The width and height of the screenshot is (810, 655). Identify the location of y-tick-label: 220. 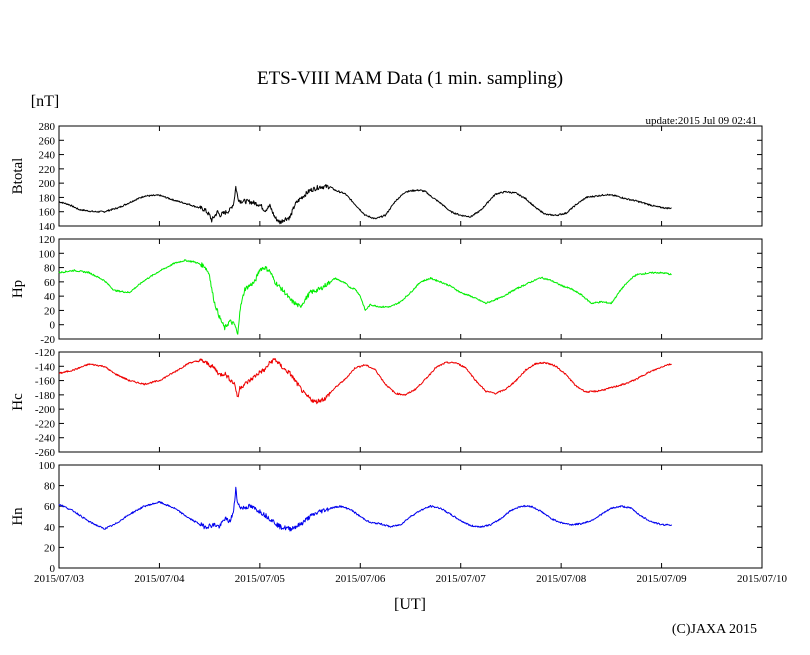
(47, 170).